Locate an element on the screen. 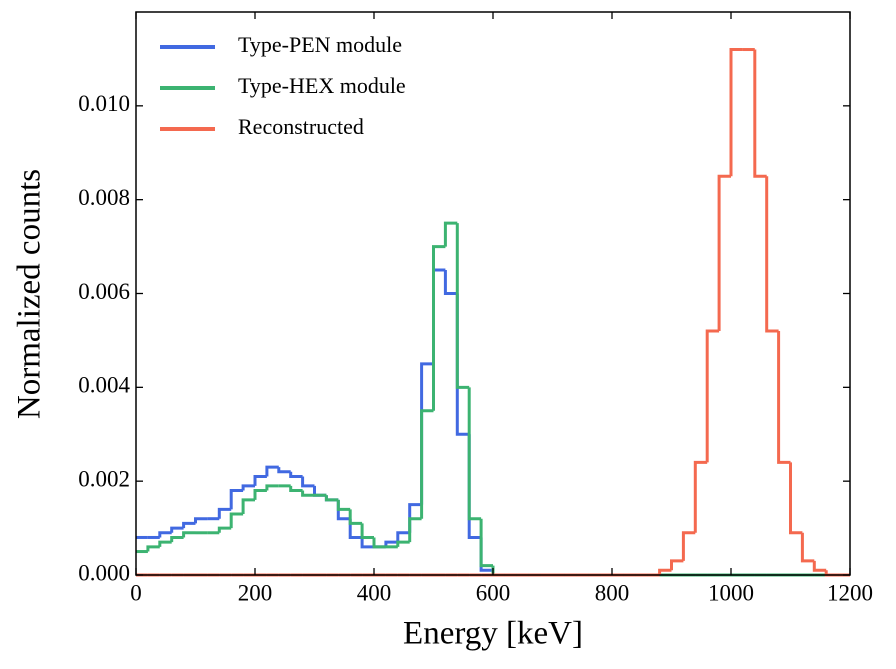 The width and height of the screenshot is (896, 669). y-tick-label: 0.010 is located at coordinates (104, 103).